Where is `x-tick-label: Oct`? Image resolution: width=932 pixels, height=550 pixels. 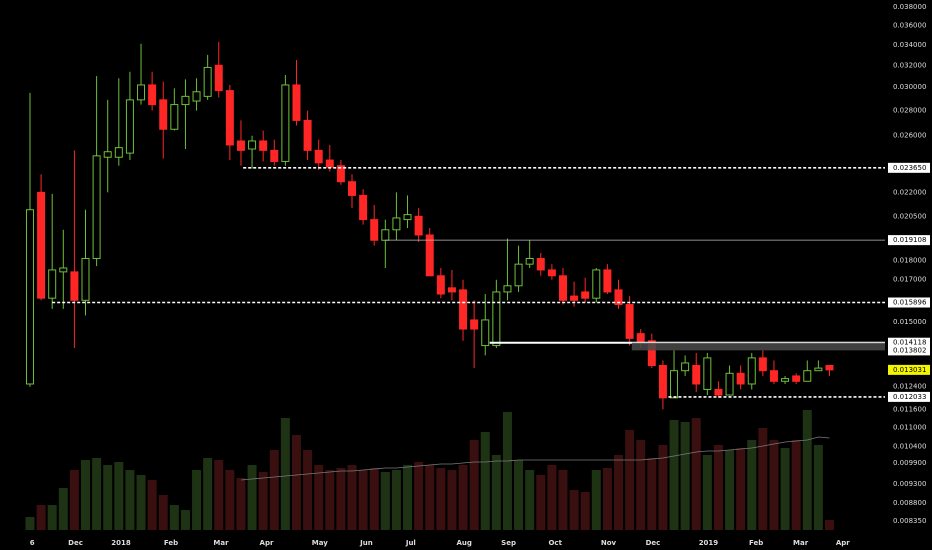 x-tick-label: Oct is located at coordinates (555, 543).